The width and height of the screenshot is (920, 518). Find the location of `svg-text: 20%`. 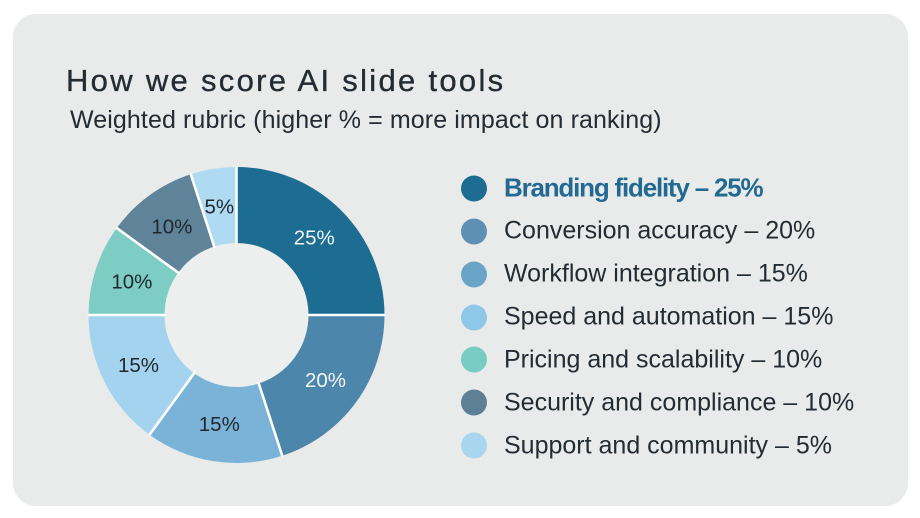

svg-text: 20% is located at coordinates (325, 380).